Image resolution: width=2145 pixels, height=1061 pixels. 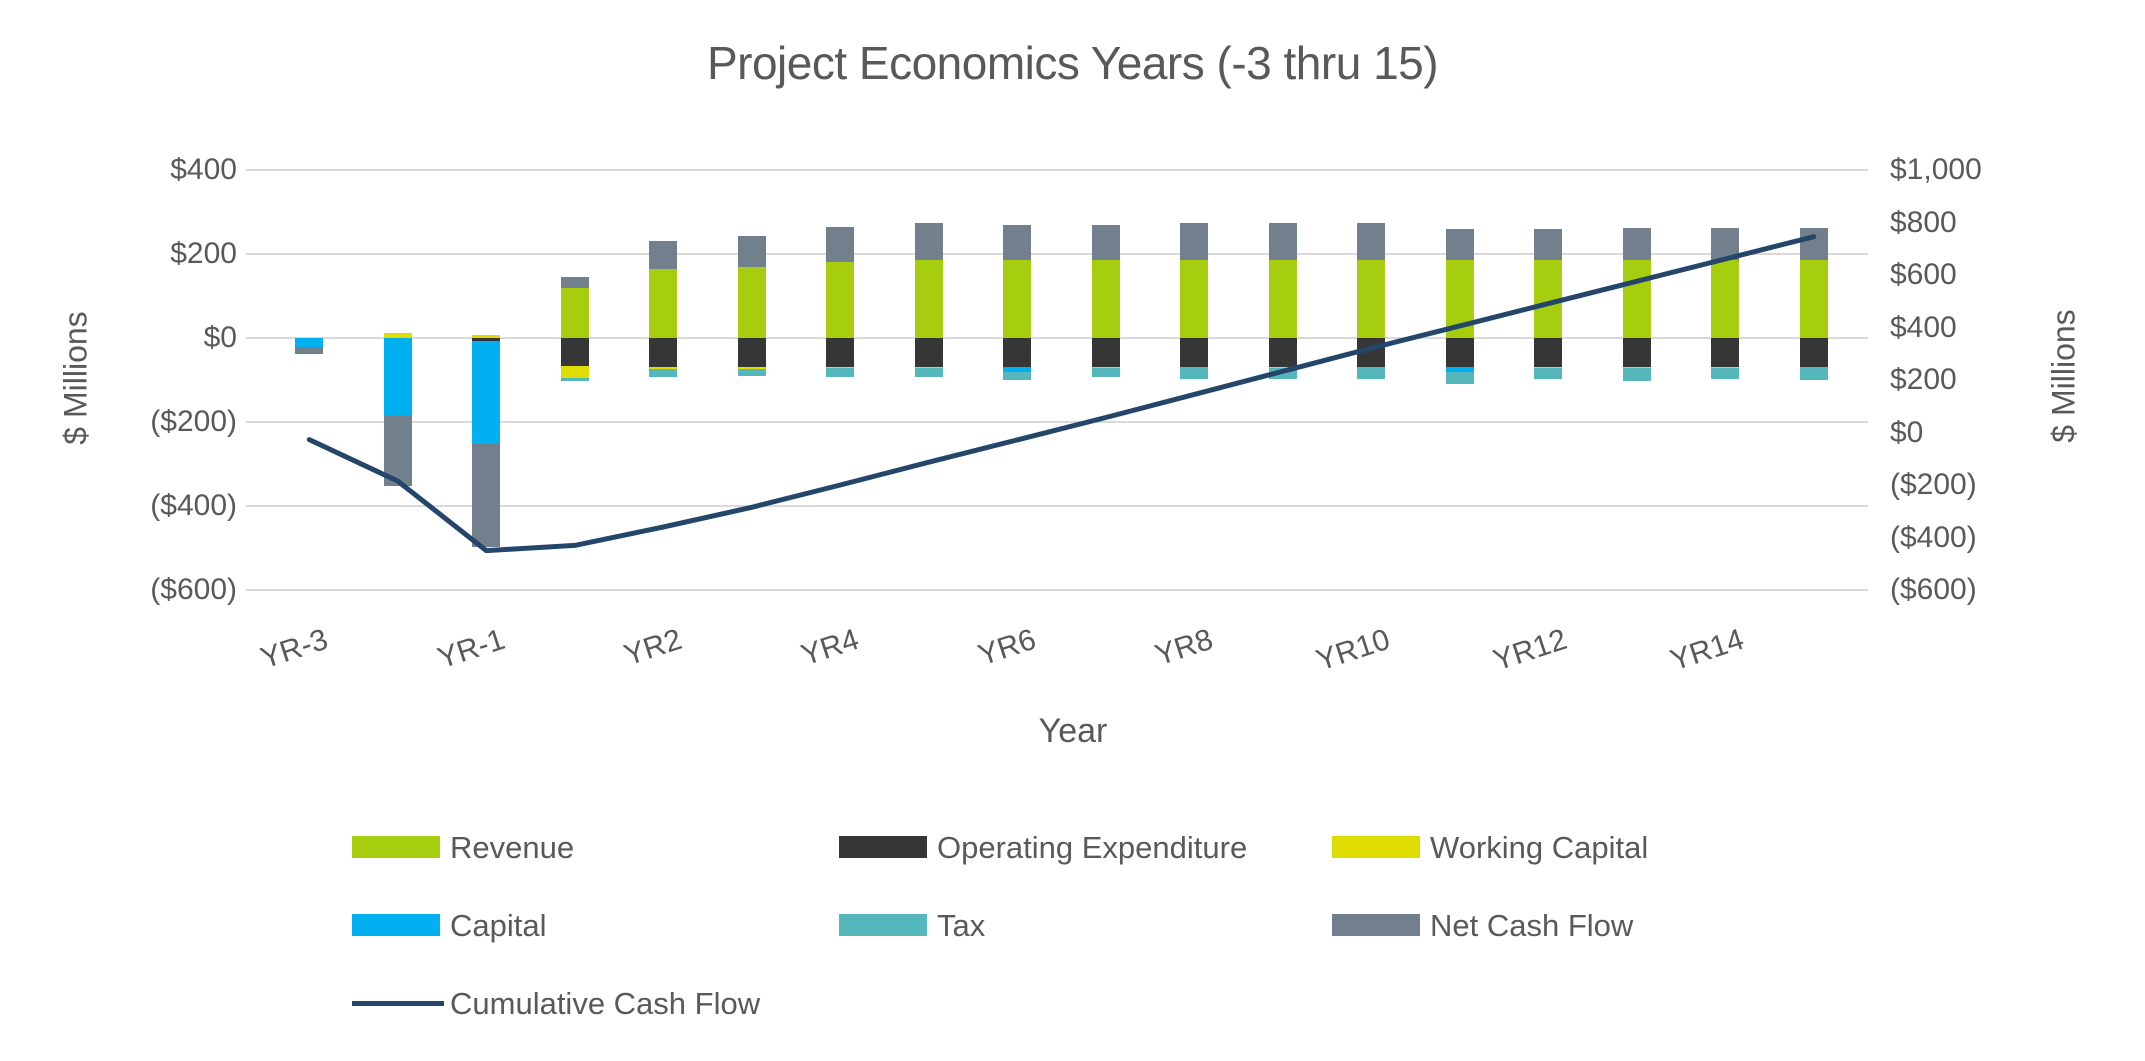 What do you see at coordinates (840, 244) in the screenshot?
I see `bar-YR4-net-cash-flow` at bounding box center [840, 244].